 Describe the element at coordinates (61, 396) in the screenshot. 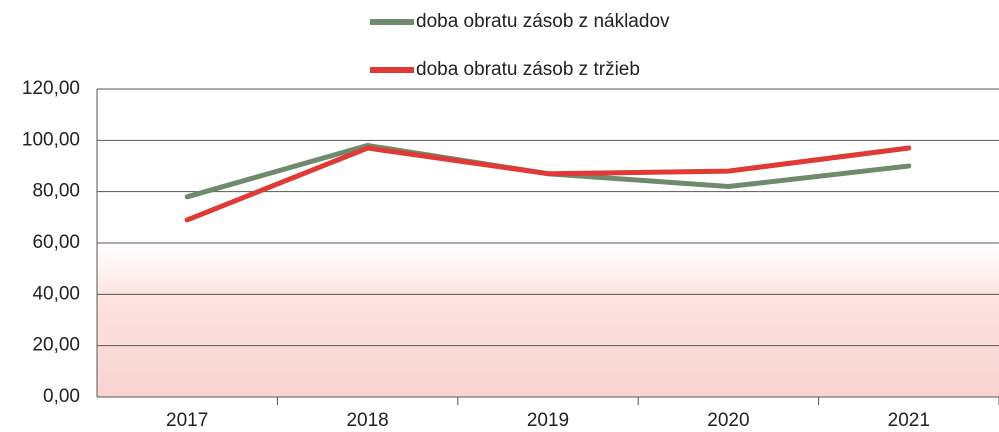

I see `y-tick-label: 0,00` at that location.